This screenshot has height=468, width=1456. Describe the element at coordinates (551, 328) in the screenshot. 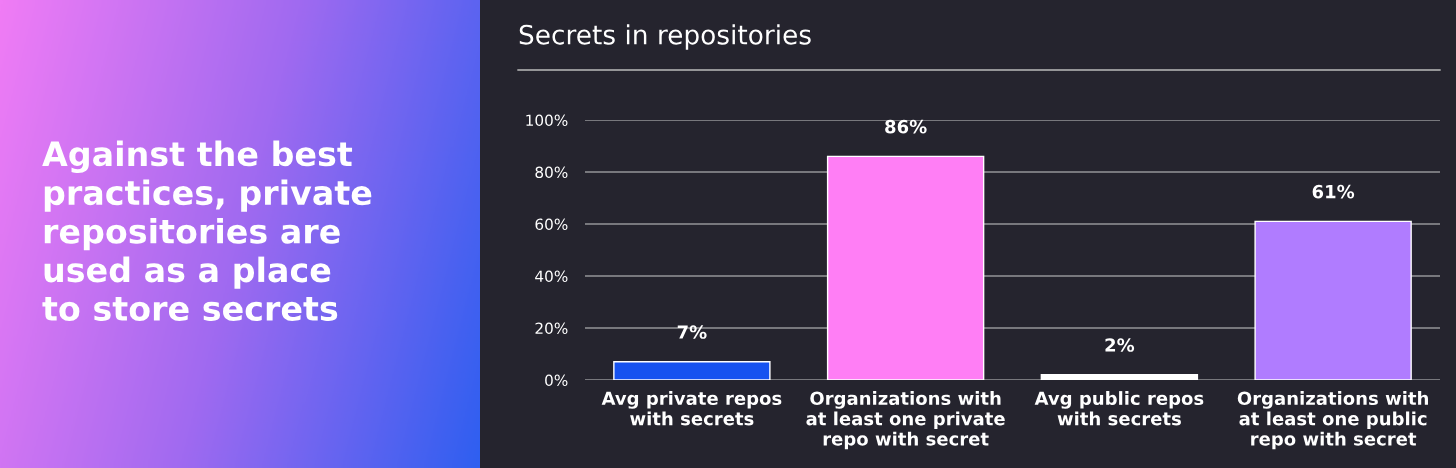

I see `y-tick-label: 20%` at that location.